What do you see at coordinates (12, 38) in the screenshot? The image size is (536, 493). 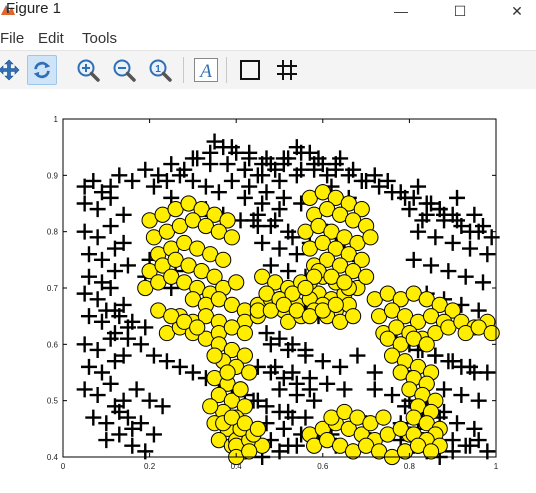 I see `menu-file: File` at bounding box center [12, 38].